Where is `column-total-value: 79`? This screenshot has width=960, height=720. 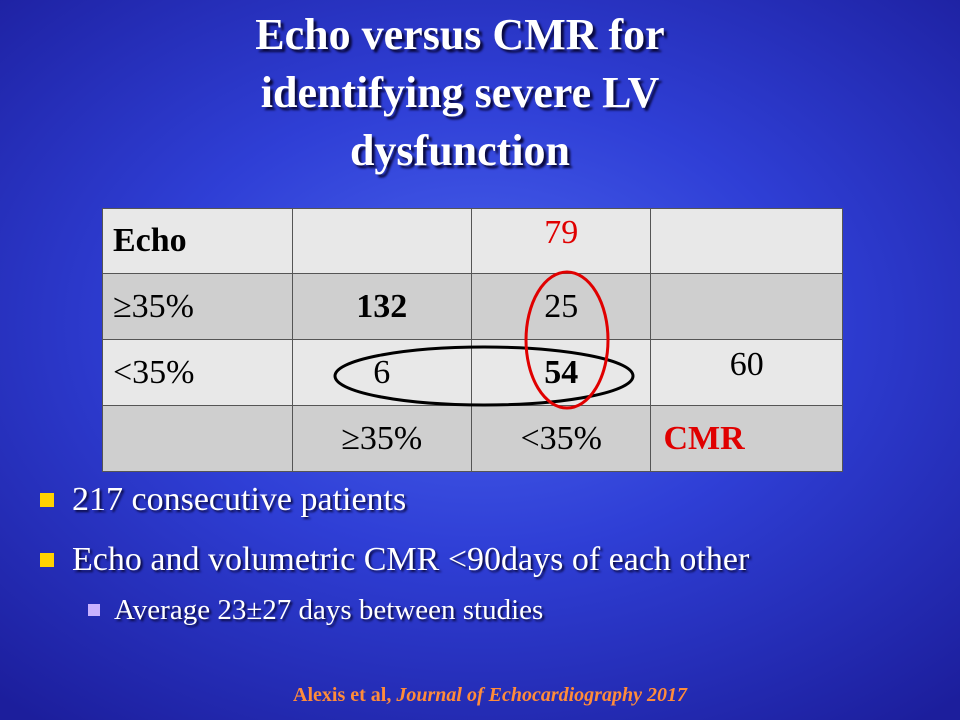 column-total-value: 79 is located at coordinates (561, 232).